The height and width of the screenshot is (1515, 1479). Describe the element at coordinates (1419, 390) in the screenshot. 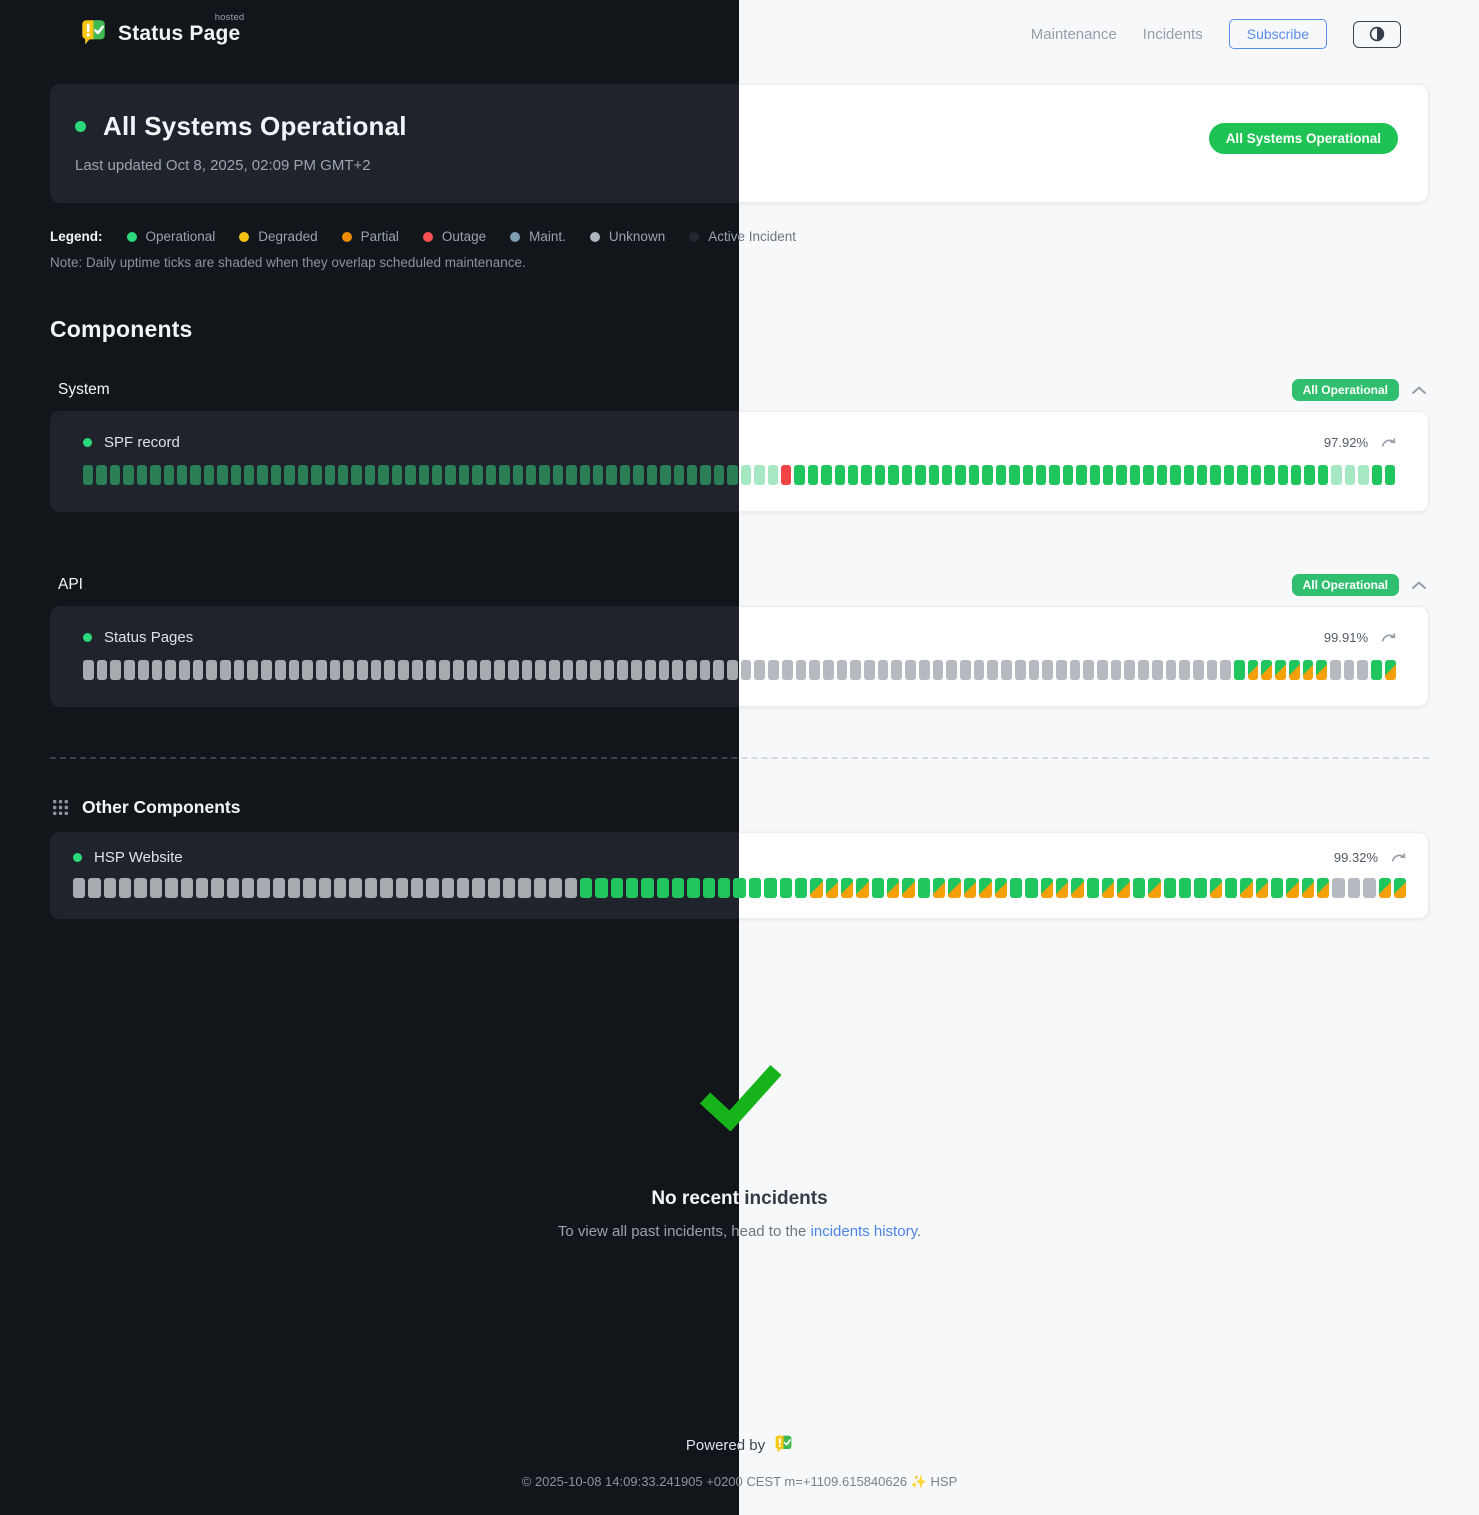

I see `chevron-up-icon` at that location.